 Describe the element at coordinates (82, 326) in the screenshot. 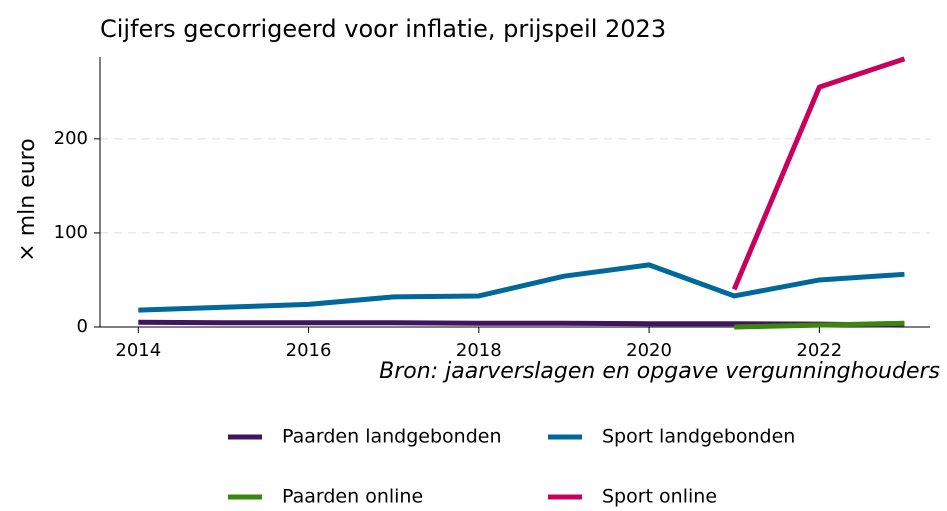

I see `y-tick-label: 0` at that location.